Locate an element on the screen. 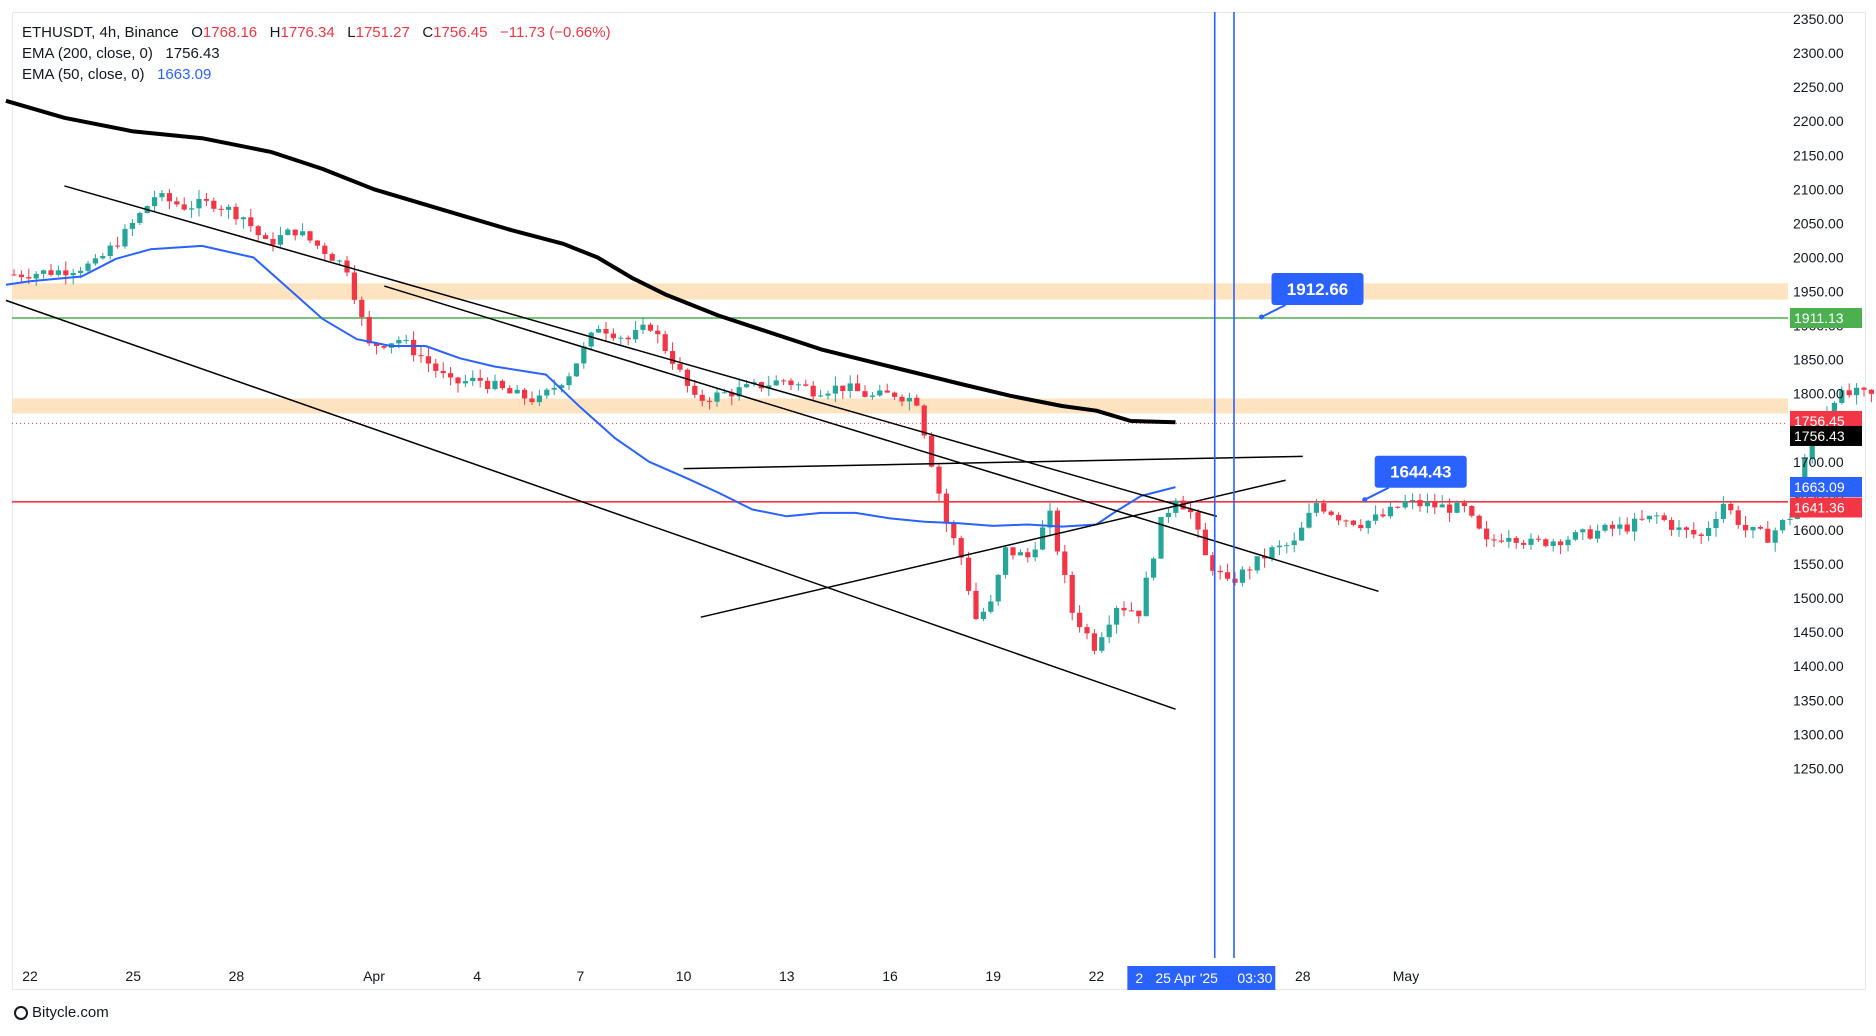 This screenshot has width=1876, height=1036. y-tick-label: 2200.00 is located at coordinates (1818, 121).